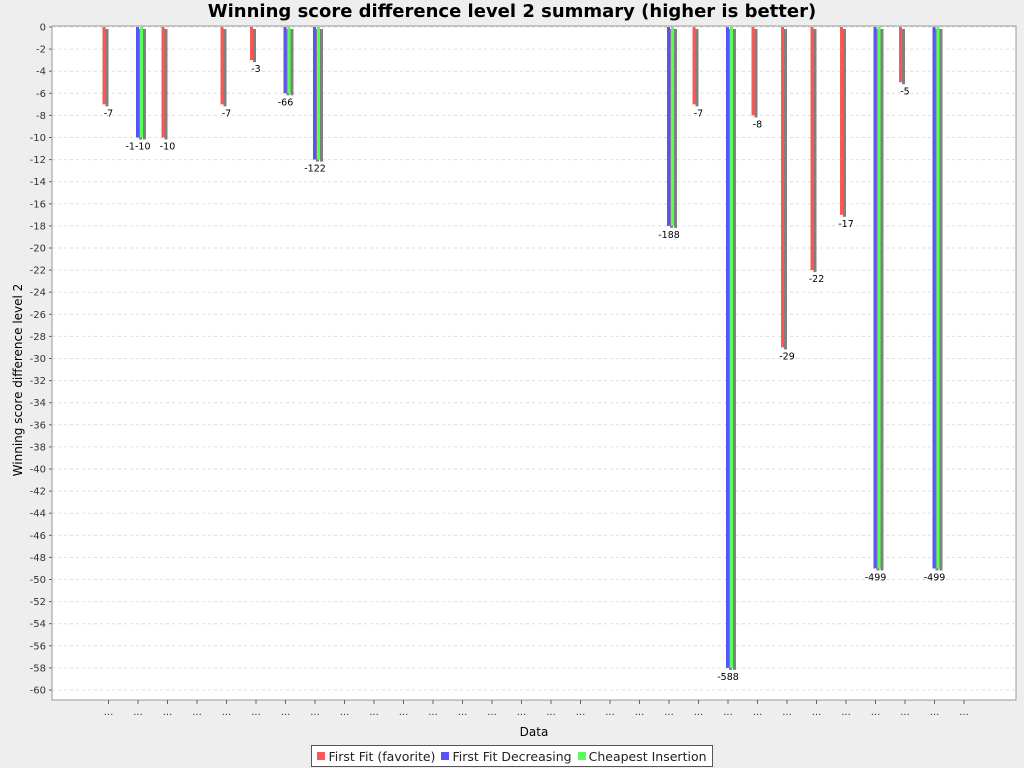 Image resolution: width=1024 pixels, height=768 pixels. Describe the element at coordinates (38, 204) in the screenshot. I see `y-tick-label: -16` at that location.